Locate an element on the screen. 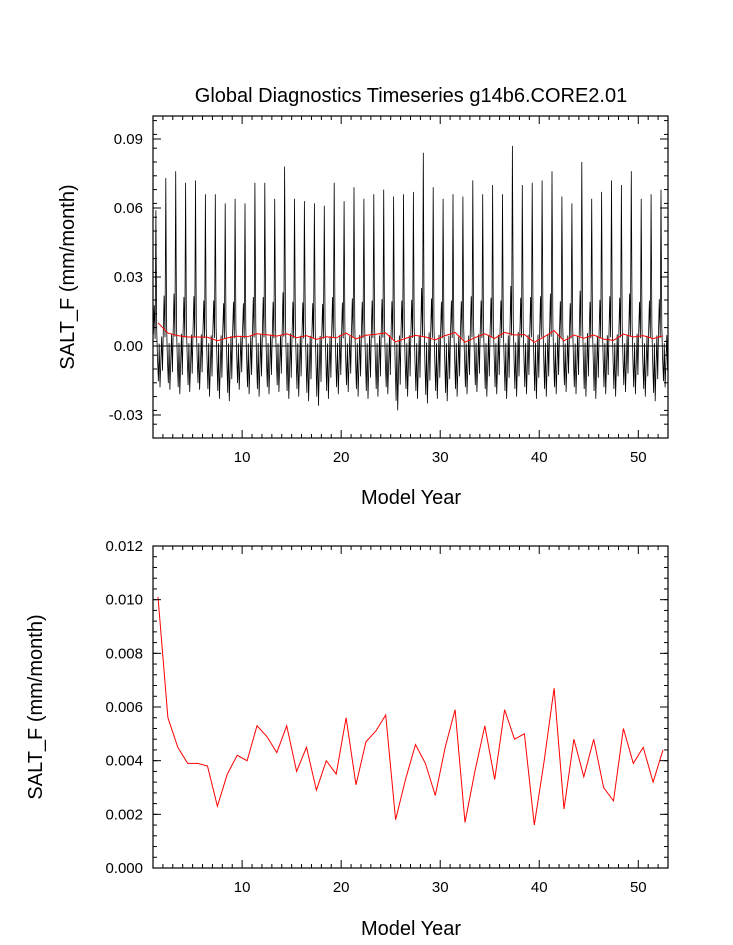 The height and width of the screenshot is (945, 733). y-tick-label: 0.006 is located at coordinates (124, 707).